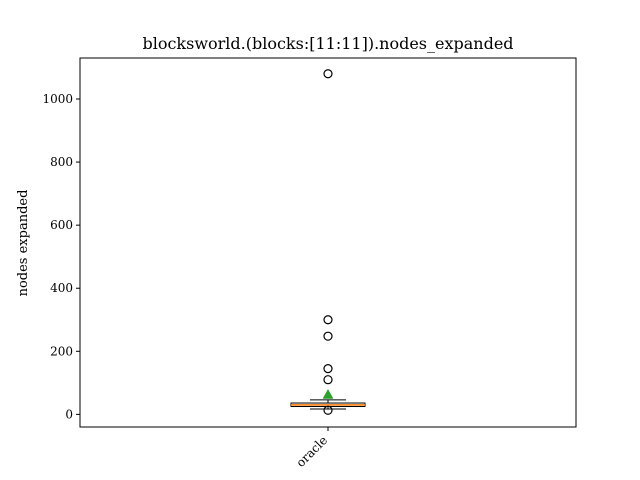 The image size is (640, 480). Describe the element at coordinates (57, 99) in the screenshot. I see `y-tick-label: 1000` at that location.